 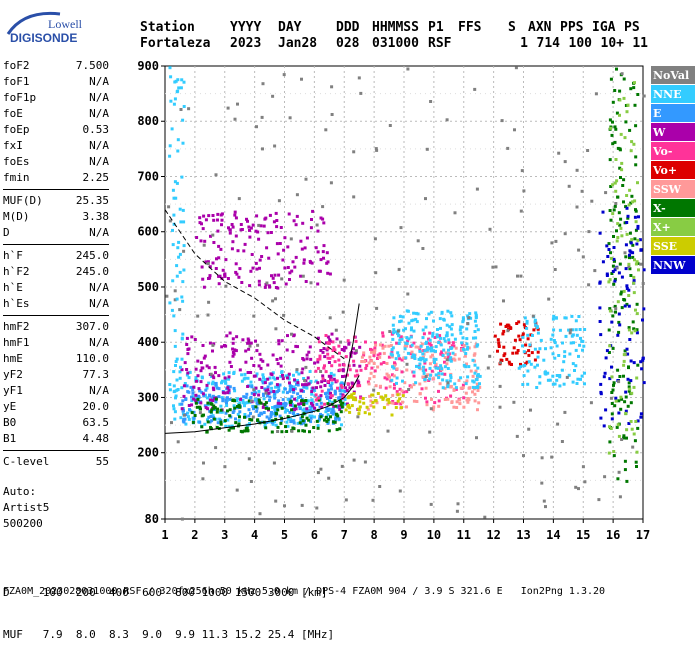 What do you see at coordinates (96, 374) in the screenshot?
I see `param-value: 77.3` at bounding box center [96, 374].